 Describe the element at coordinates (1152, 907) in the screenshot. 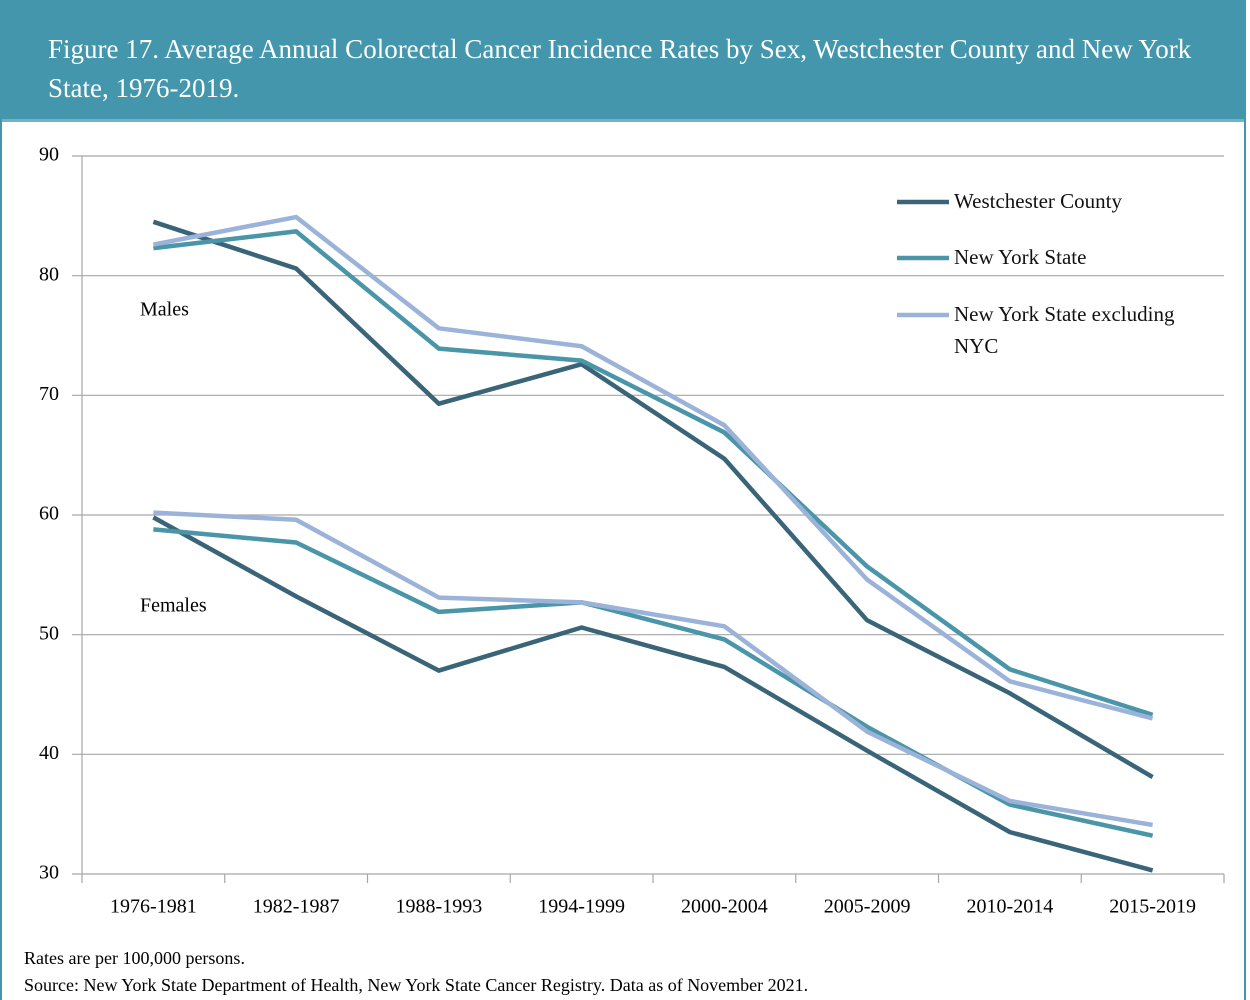

I see `x-tick-label: 2015-2019` at that location.